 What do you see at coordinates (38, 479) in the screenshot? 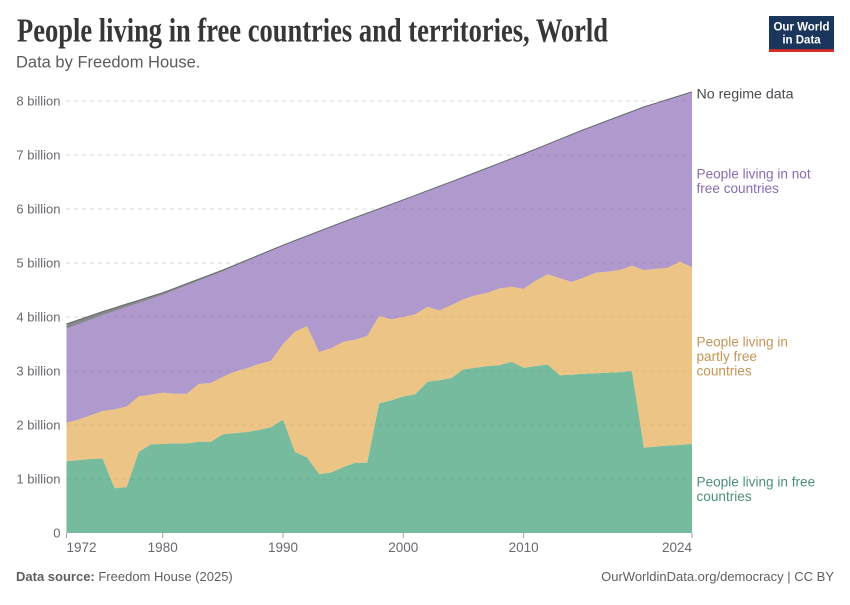
I see `svg-text: 1 billion` at bounding box center [38, 479].